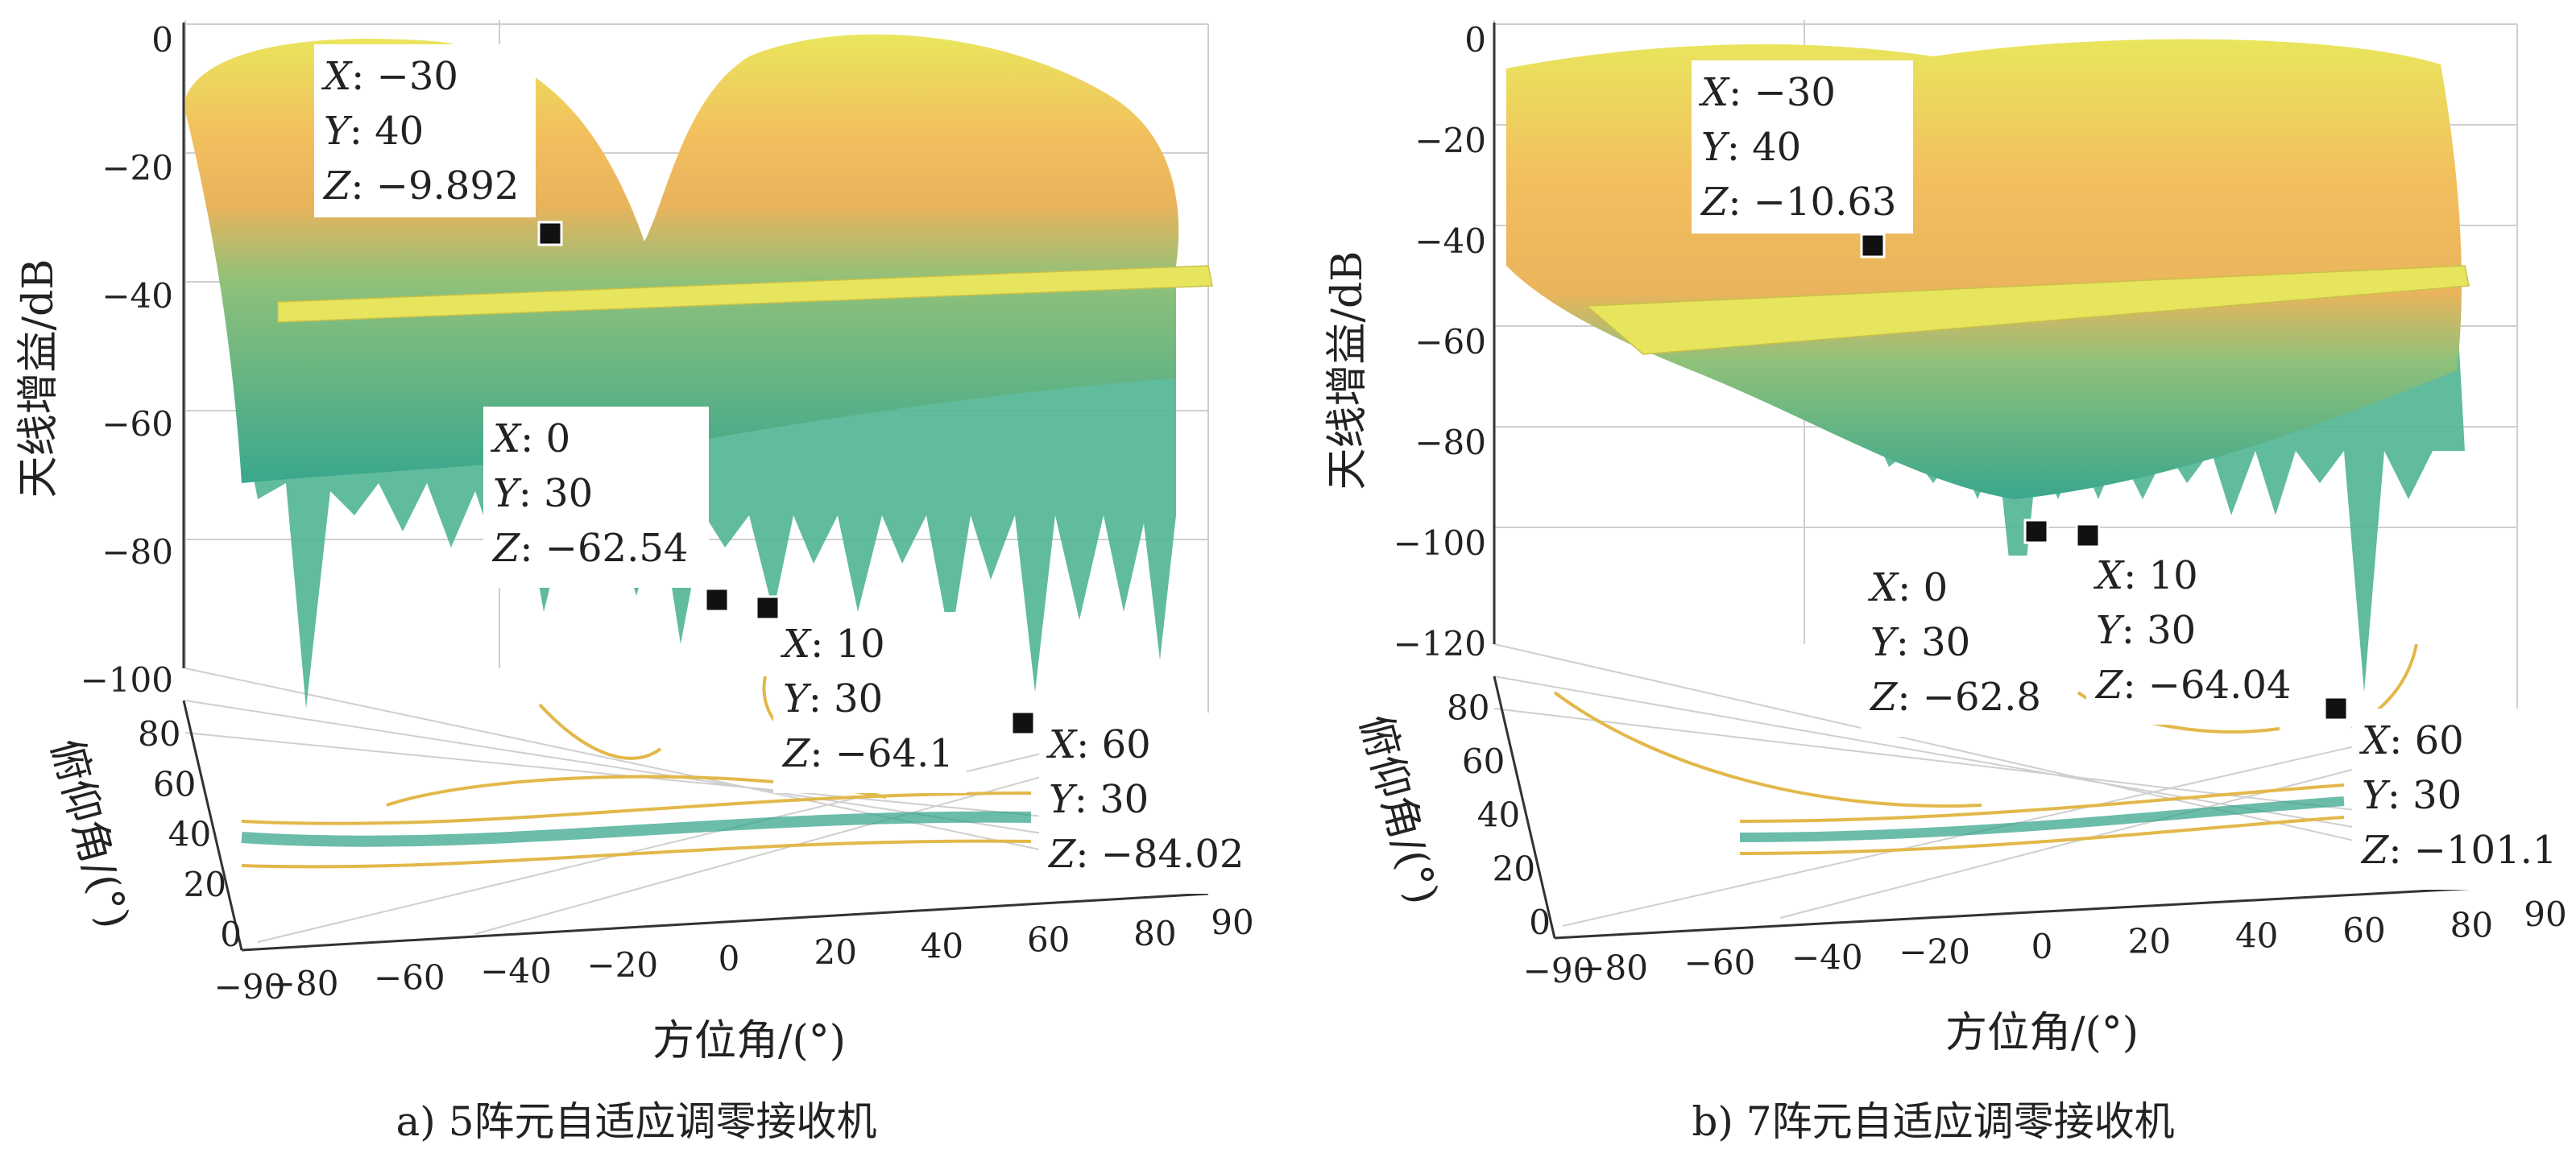 This screenshot has height=1149, width=2576. What do you see at coordinates (2458, 850) in the screenshot?
I see `datatip-line-z: Z: −101.1` at bounding box center [2458, 850].